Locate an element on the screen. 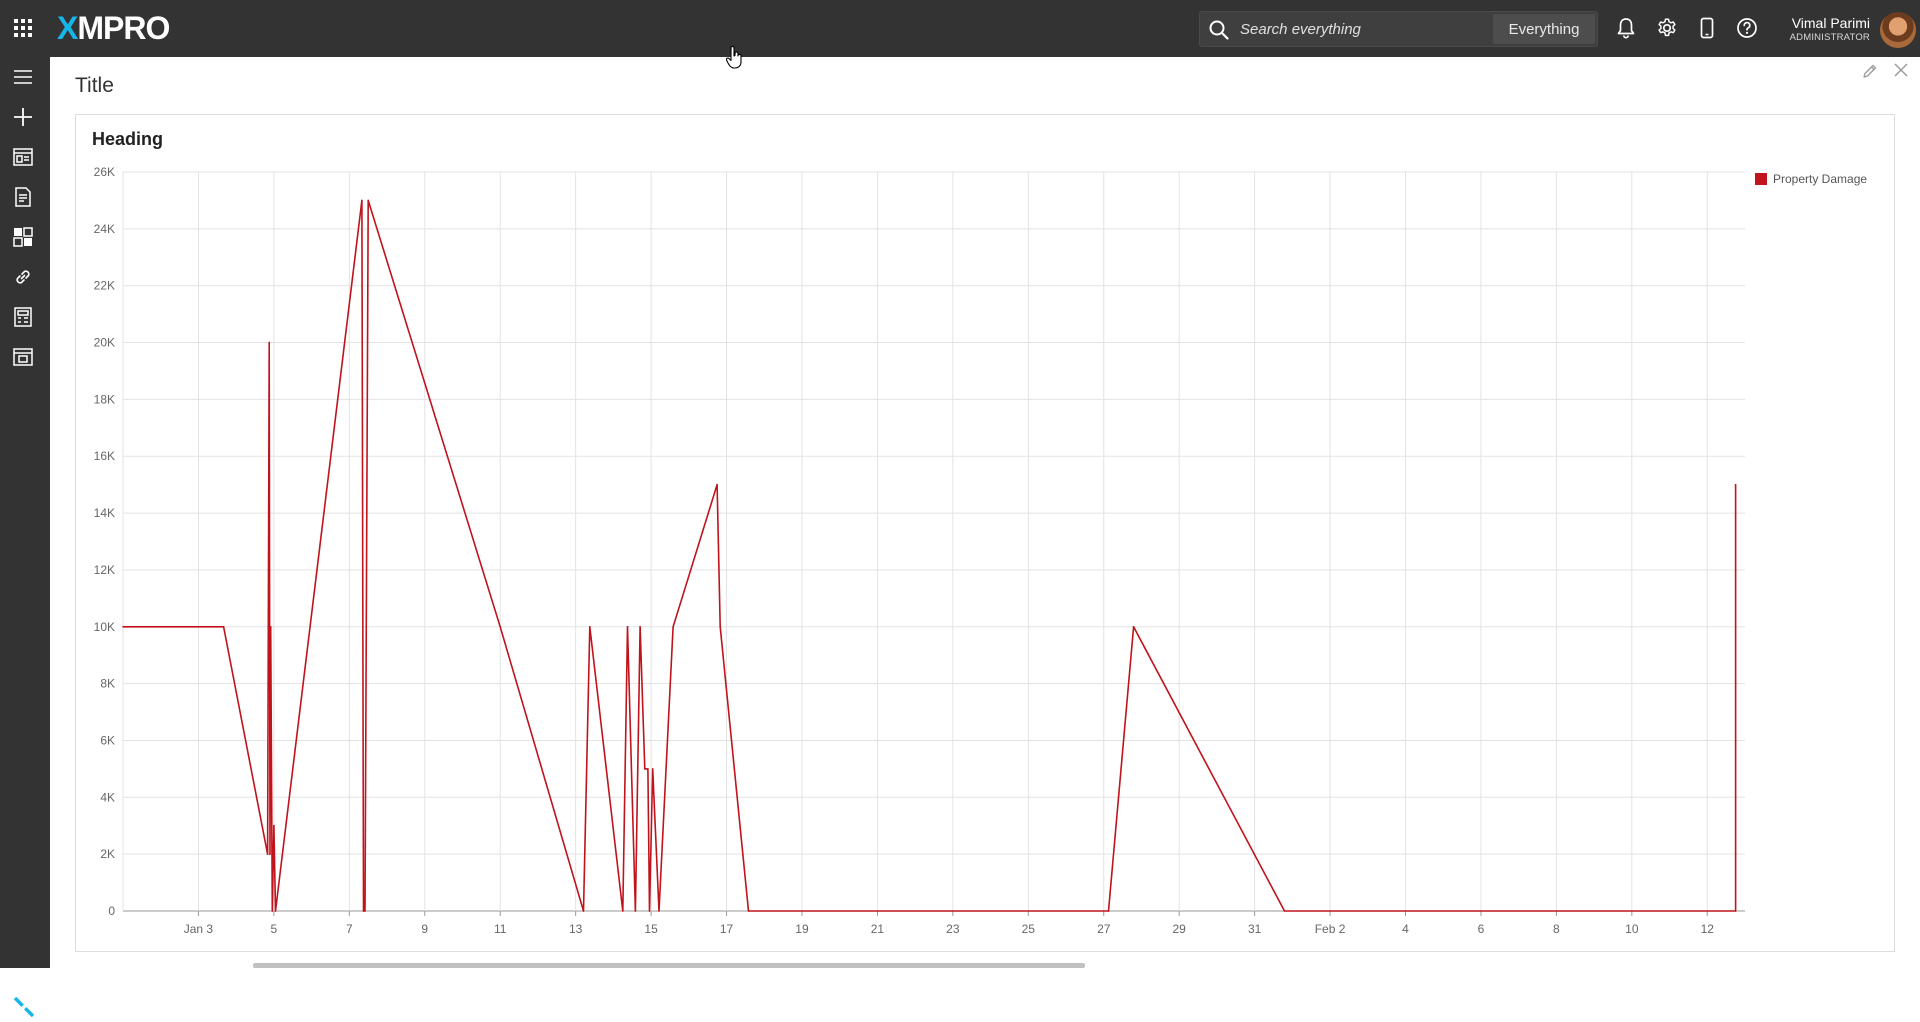 Image resolution: width=1920 pixels, height=1022 pixels. edit-pencil-icon is located at coordinates (1870, 71).